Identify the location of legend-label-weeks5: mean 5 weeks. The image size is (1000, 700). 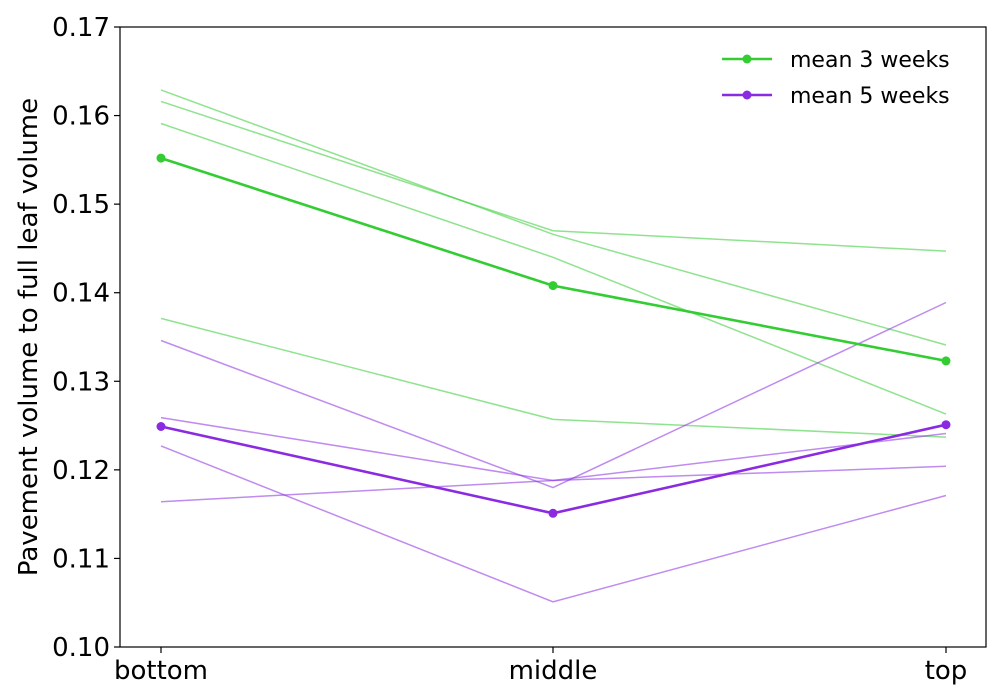
(870, 96).